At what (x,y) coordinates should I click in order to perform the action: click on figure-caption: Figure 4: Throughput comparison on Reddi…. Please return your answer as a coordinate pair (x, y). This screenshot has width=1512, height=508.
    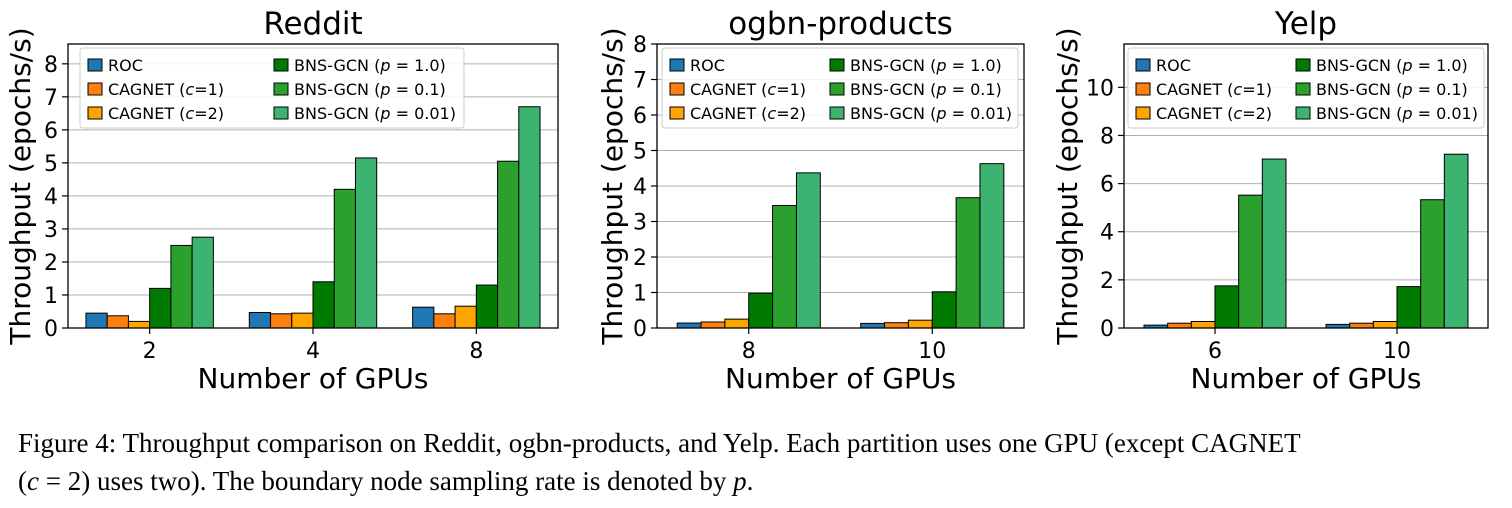
    Looking at the image, I should click on (758, 462).